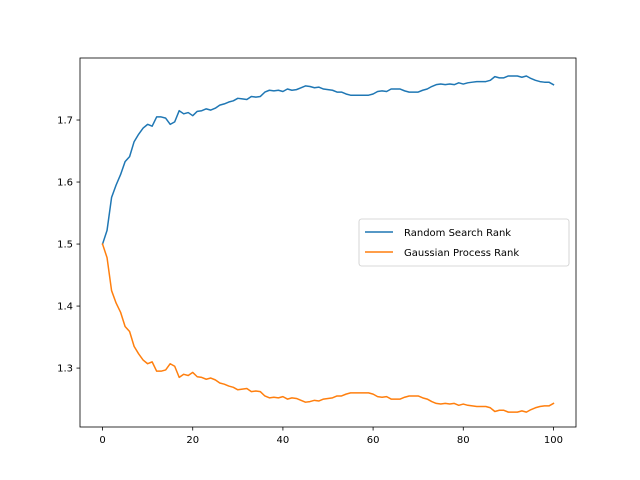 The height and width of the screenshot is (480, 640). Describe the element at coordinates (65, 369) in the screenshot. I see `y-tick-label: 1.3` at that location.